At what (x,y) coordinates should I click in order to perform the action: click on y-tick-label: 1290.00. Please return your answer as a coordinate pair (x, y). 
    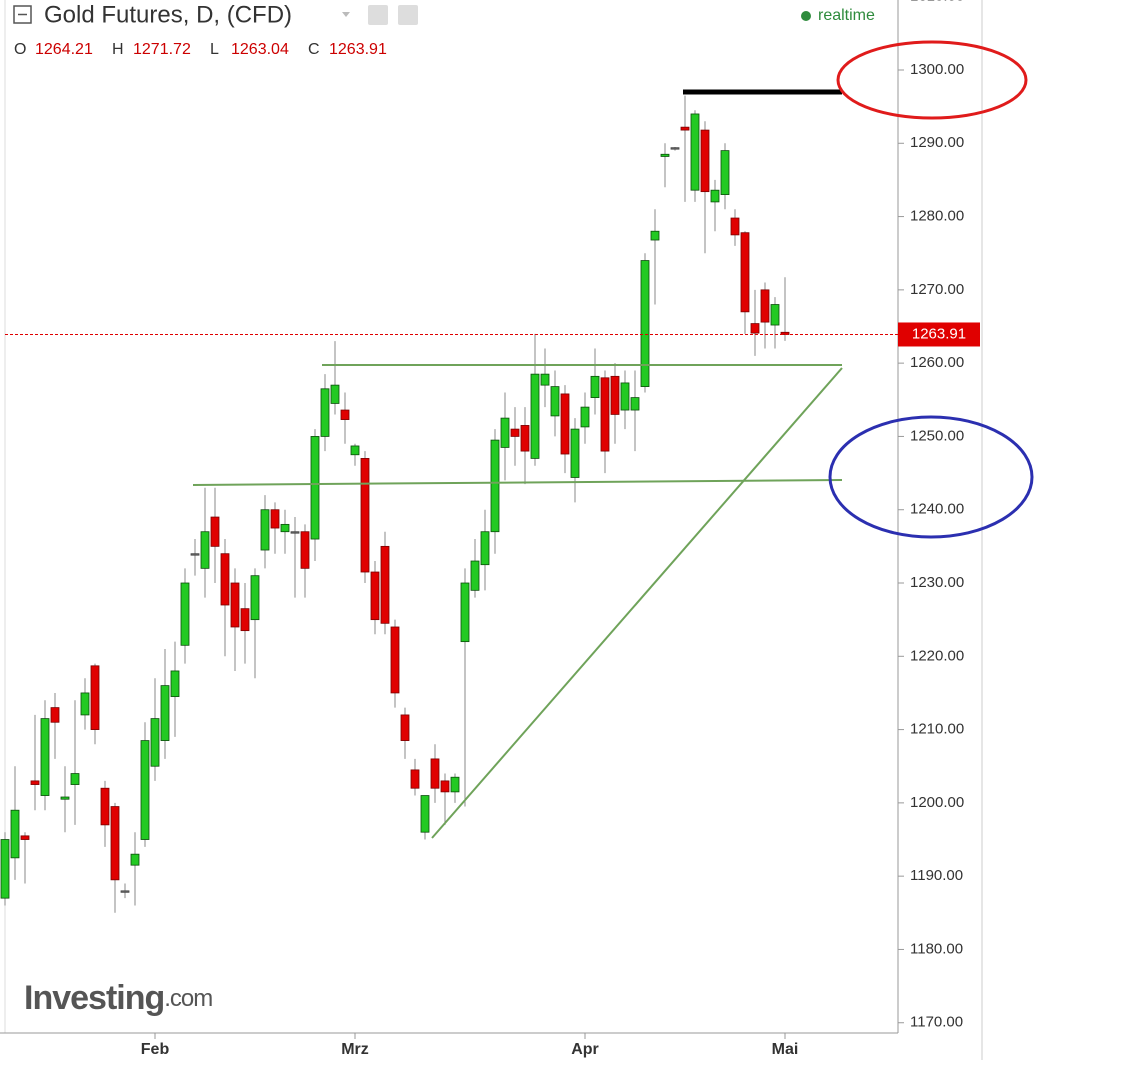
    Looking at the image, I should click on (937, 142).